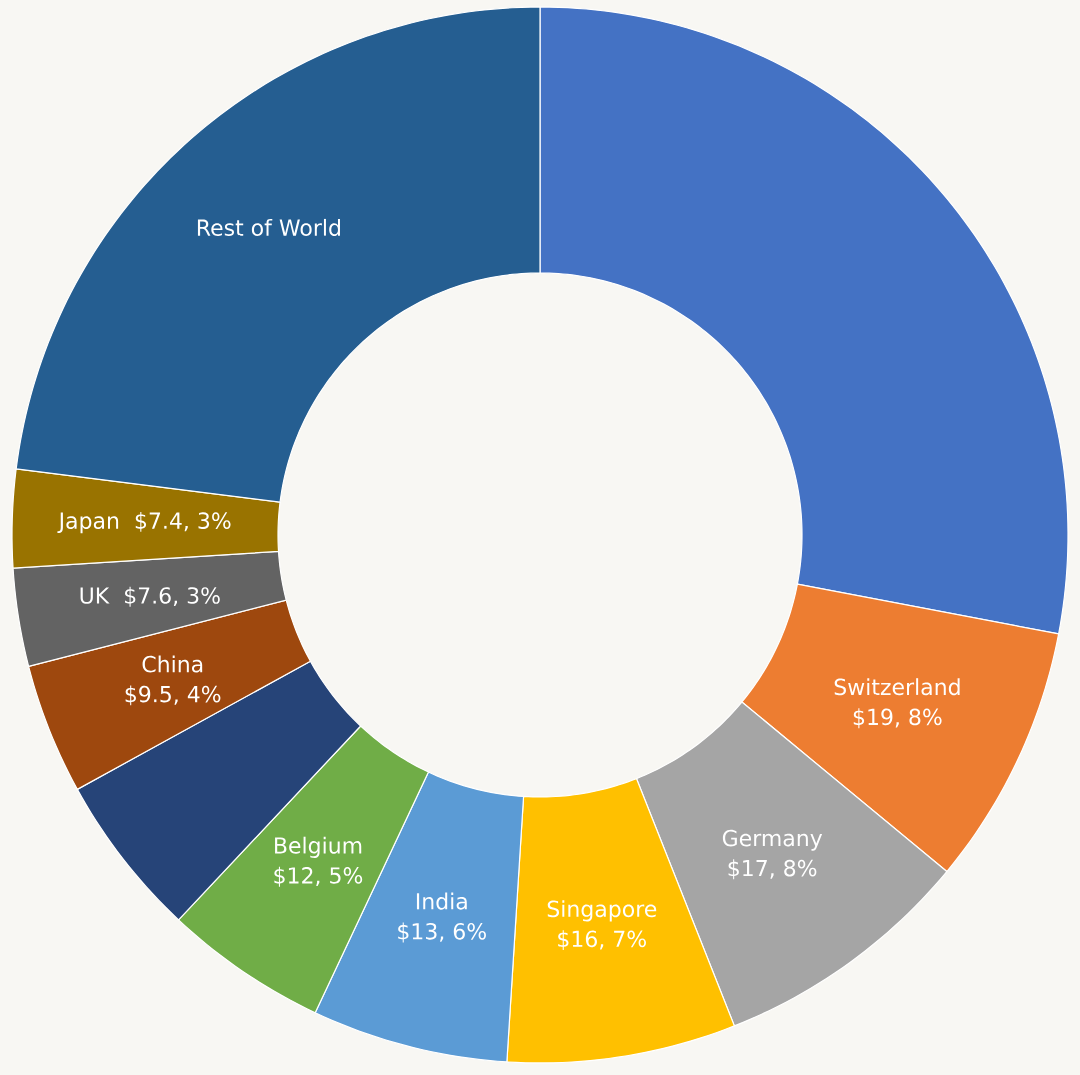 Image resolution: width=1080 pixels, height=1075 pixels. Describe the element at coordinates (183, 521) in the screenshot. I see `data-label: $7.4, 3%` at that location.